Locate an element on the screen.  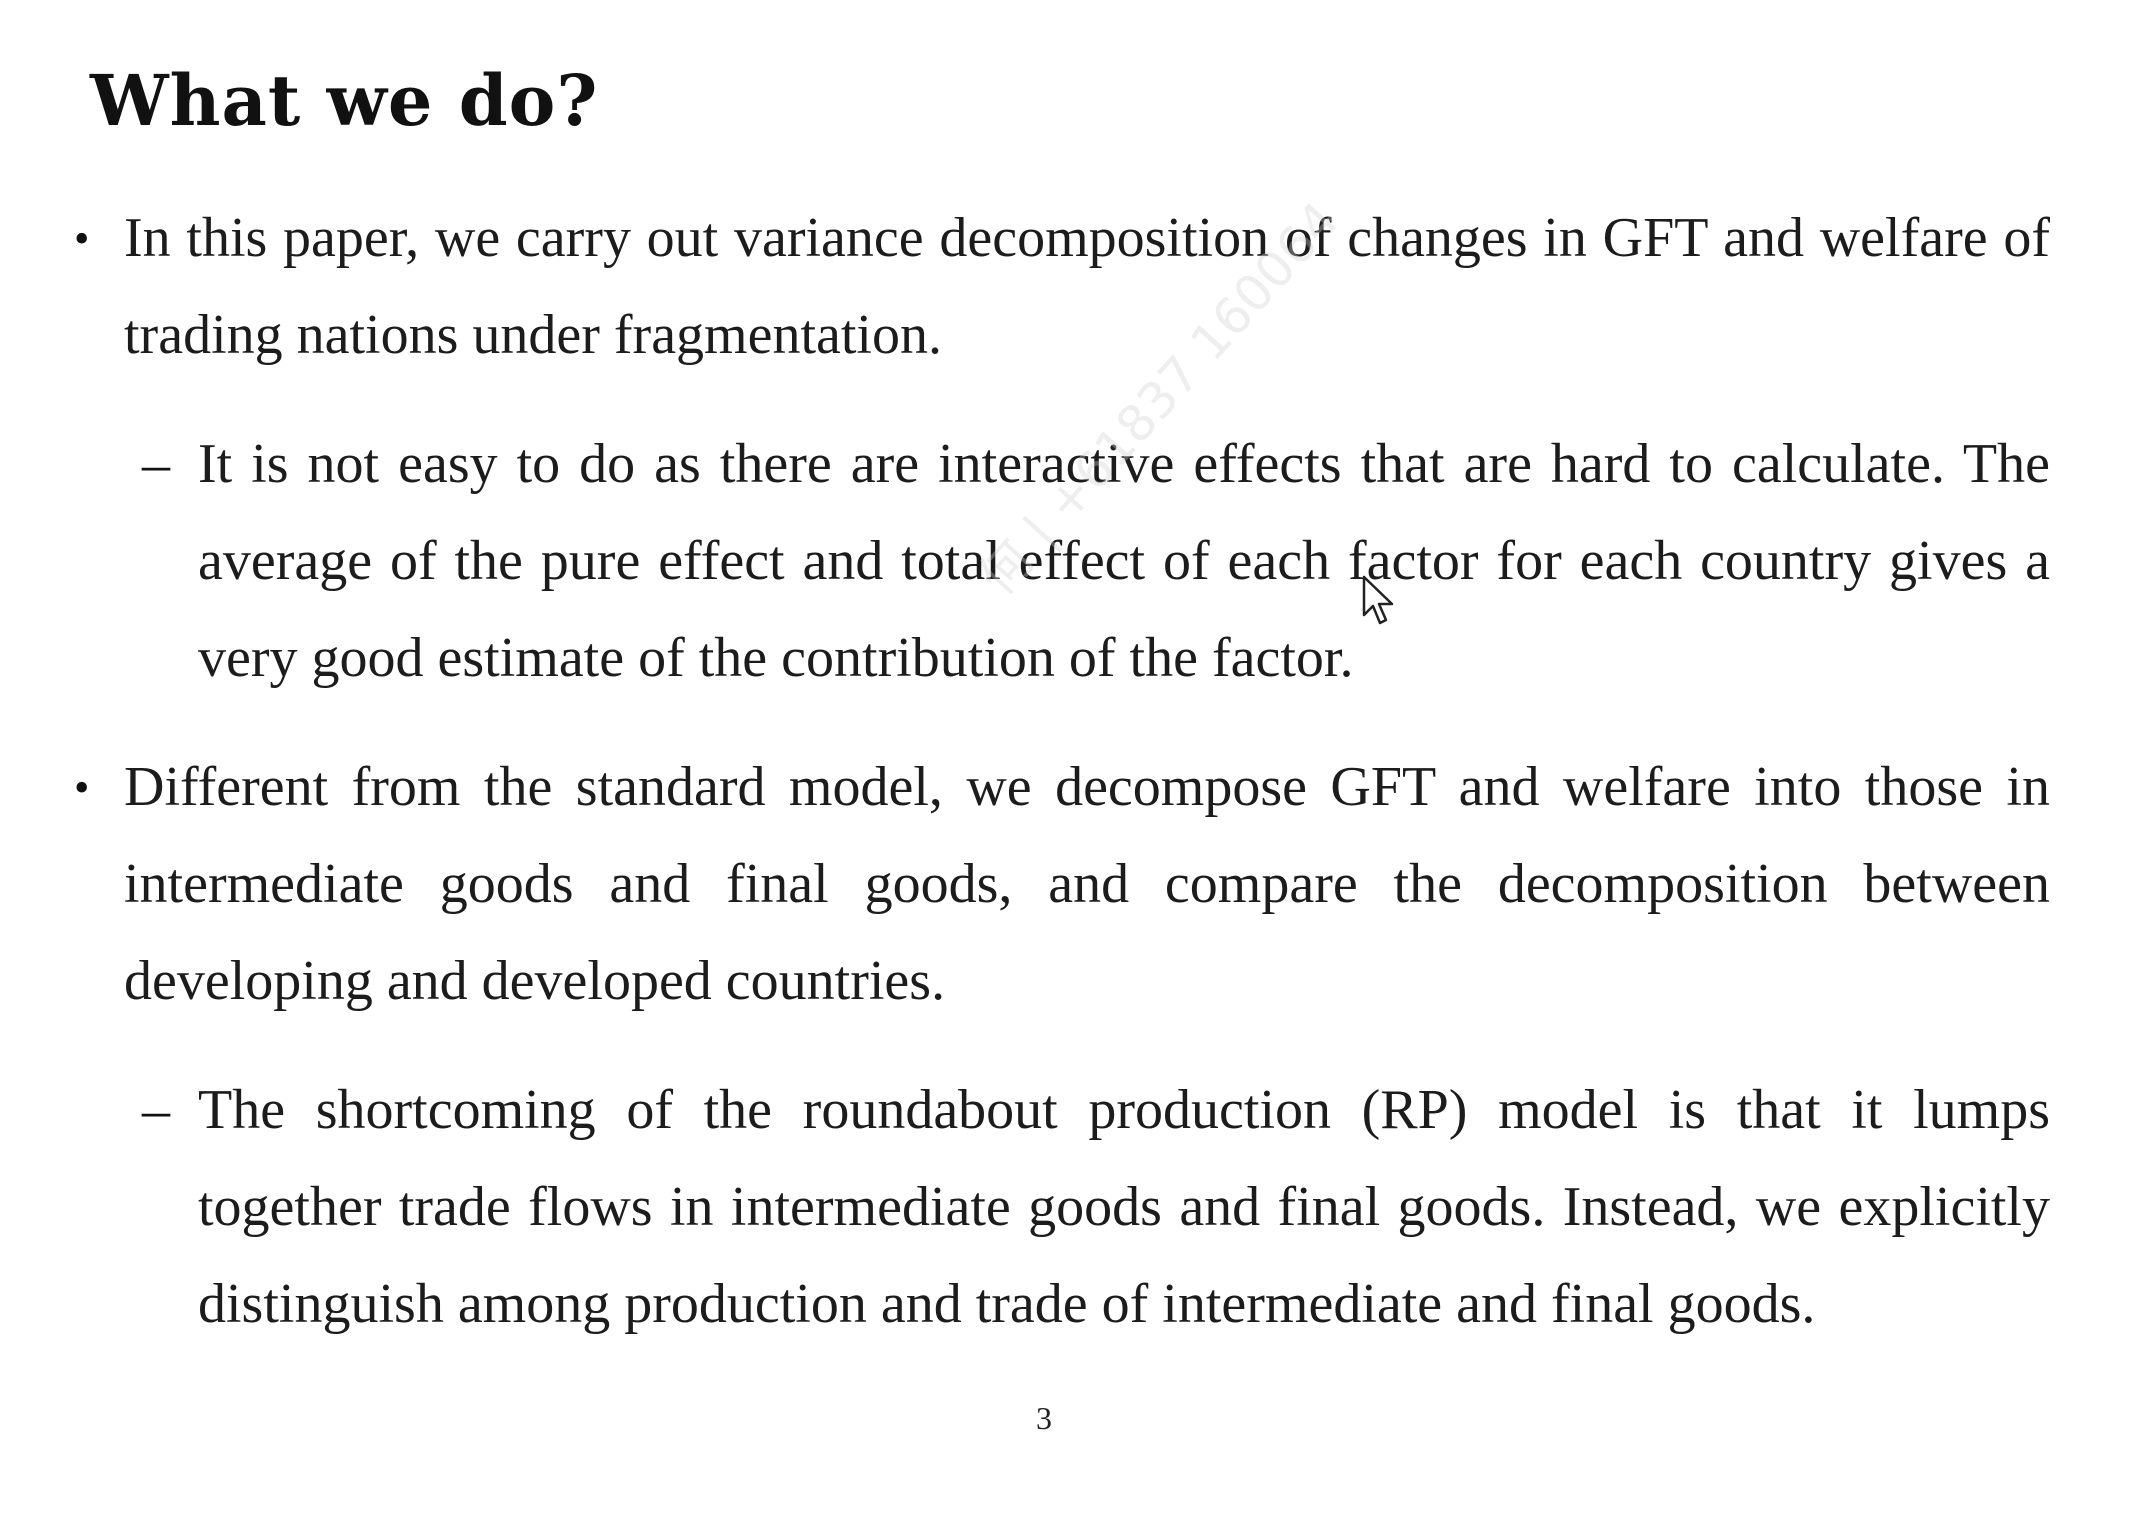
page-number: 3 is located at coordinates (1044, 1418).